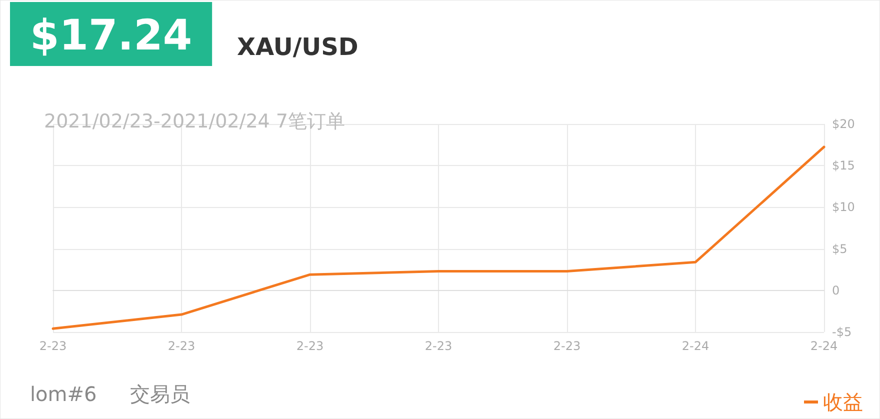 The image size is (880, 419). I want to click on y-tick-label: $20, so click(843, 124).